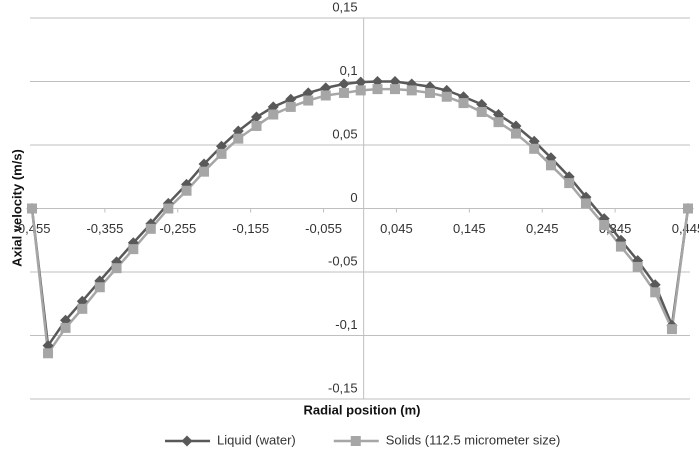 This screenshot has width=699, height=450. What do you see at coordinates (542, 228) in the screenshot?
I see `x-tick-label: 0,245` at bounding box center [542, 228].